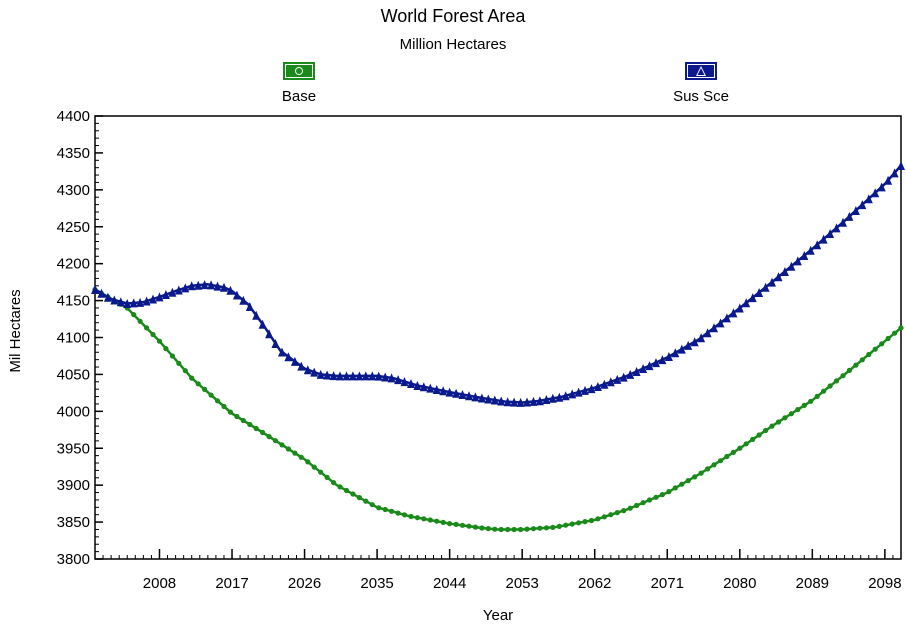  I want to click on x-tick-label: 2044, so click(449, 583).